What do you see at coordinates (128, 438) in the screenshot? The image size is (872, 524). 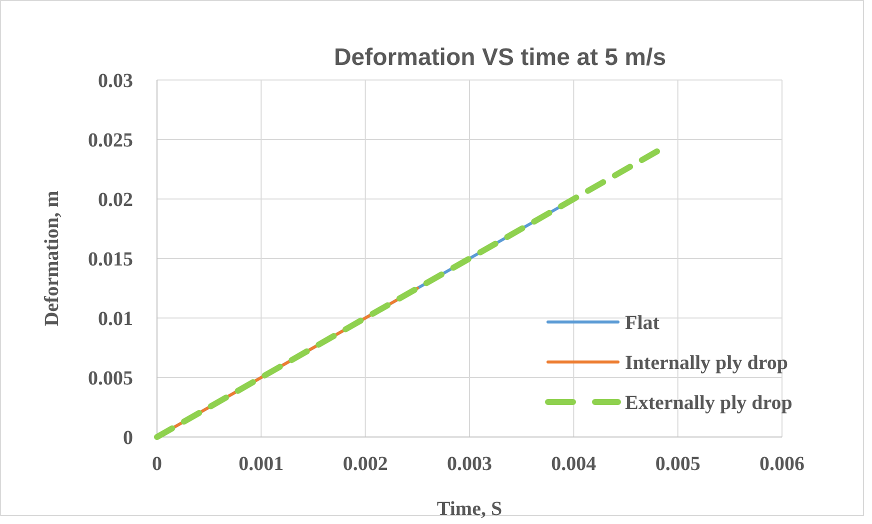 I see `y-tick-label: 0` at bounding box center [128, 438].